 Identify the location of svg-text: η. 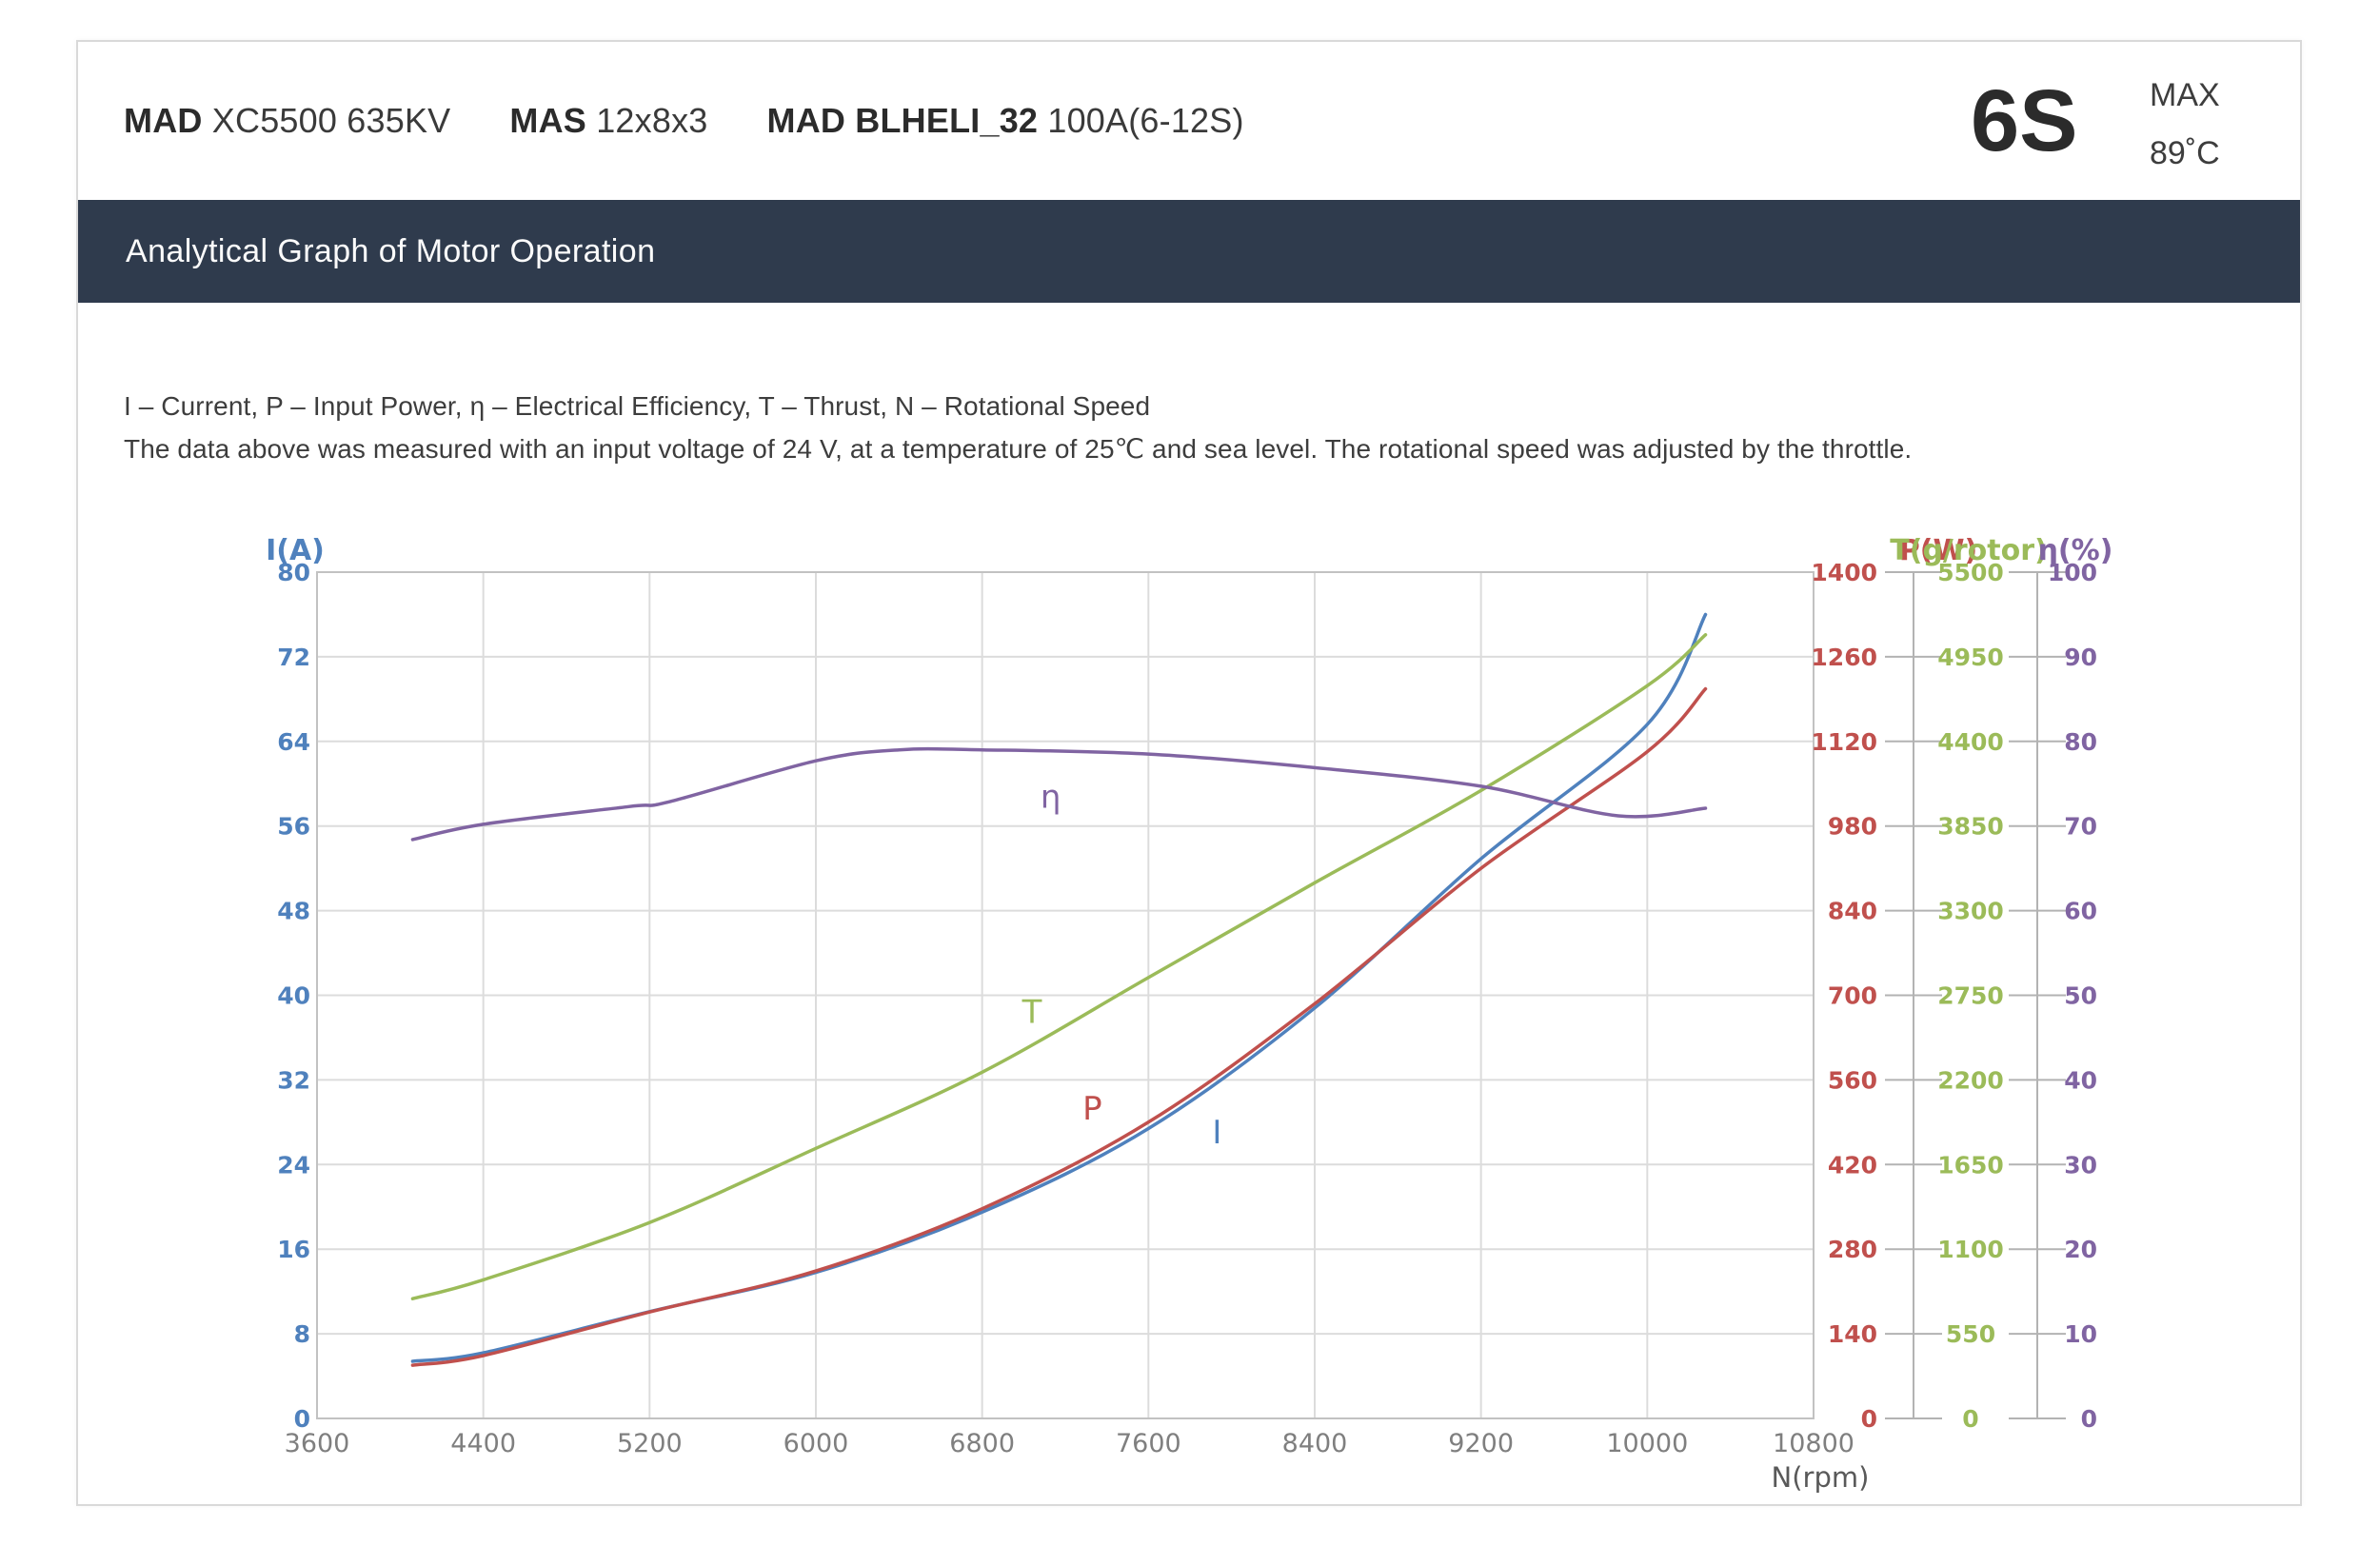
(1051, 797).